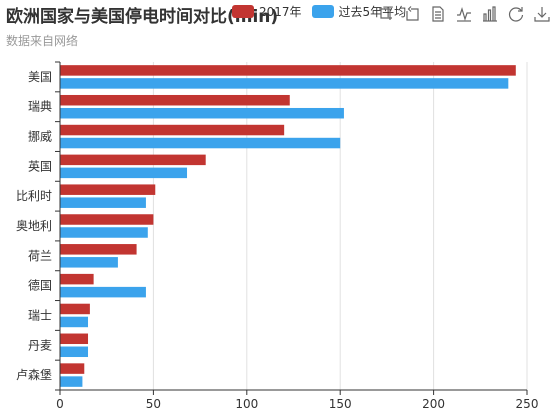 The image size is (550, 420). I want to click on save-image-icon, so click(542, 14).